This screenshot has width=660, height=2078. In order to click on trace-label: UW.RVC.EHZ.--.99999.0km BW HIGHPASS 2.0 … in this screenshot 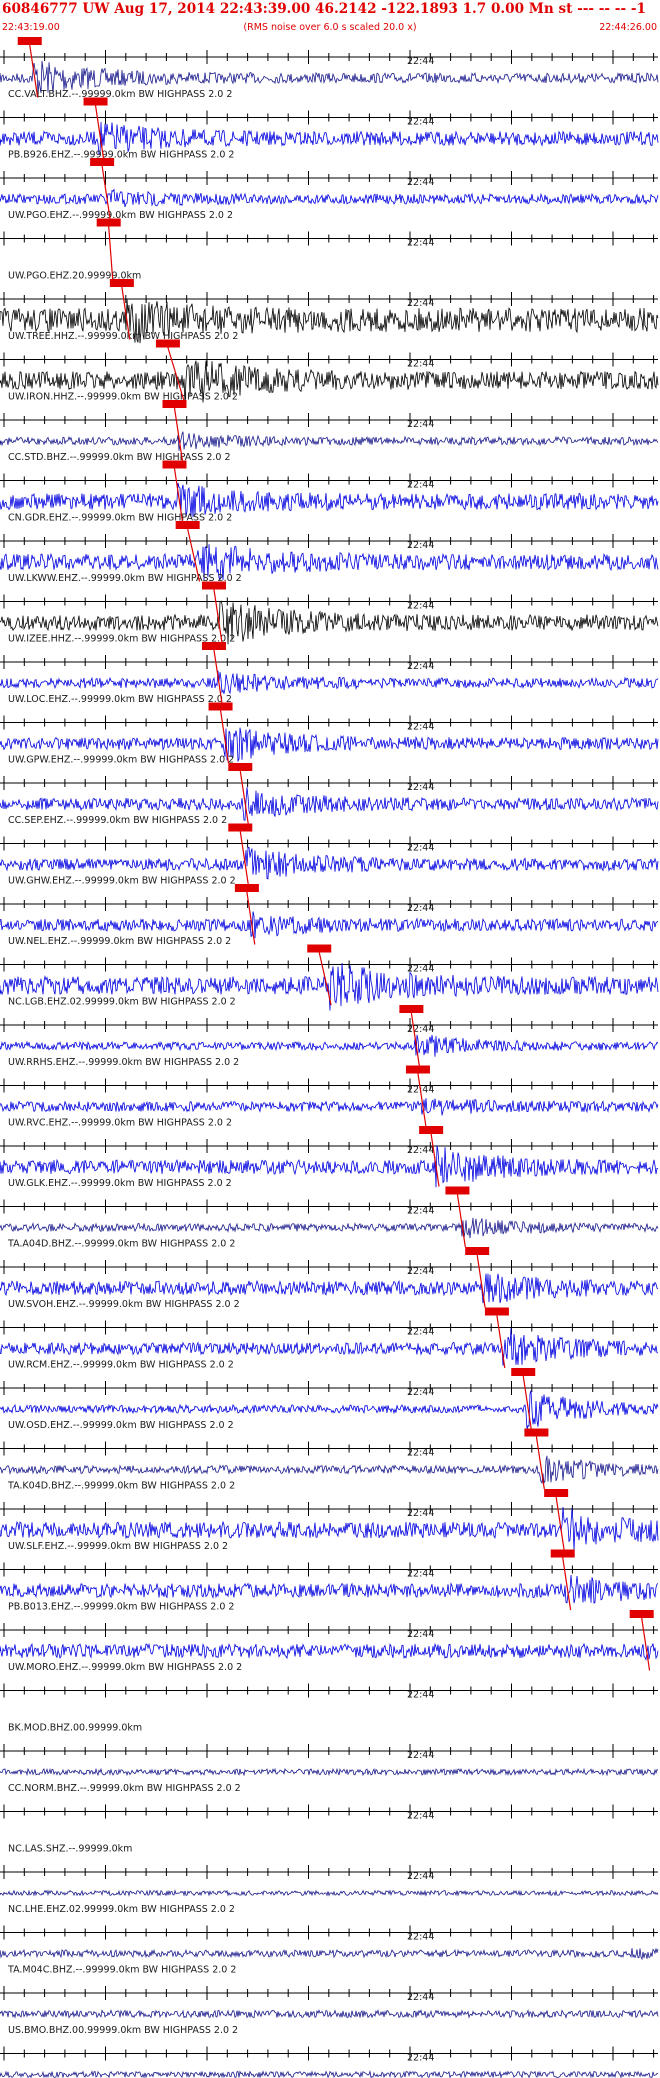, I will do `click(120, 1123)`.